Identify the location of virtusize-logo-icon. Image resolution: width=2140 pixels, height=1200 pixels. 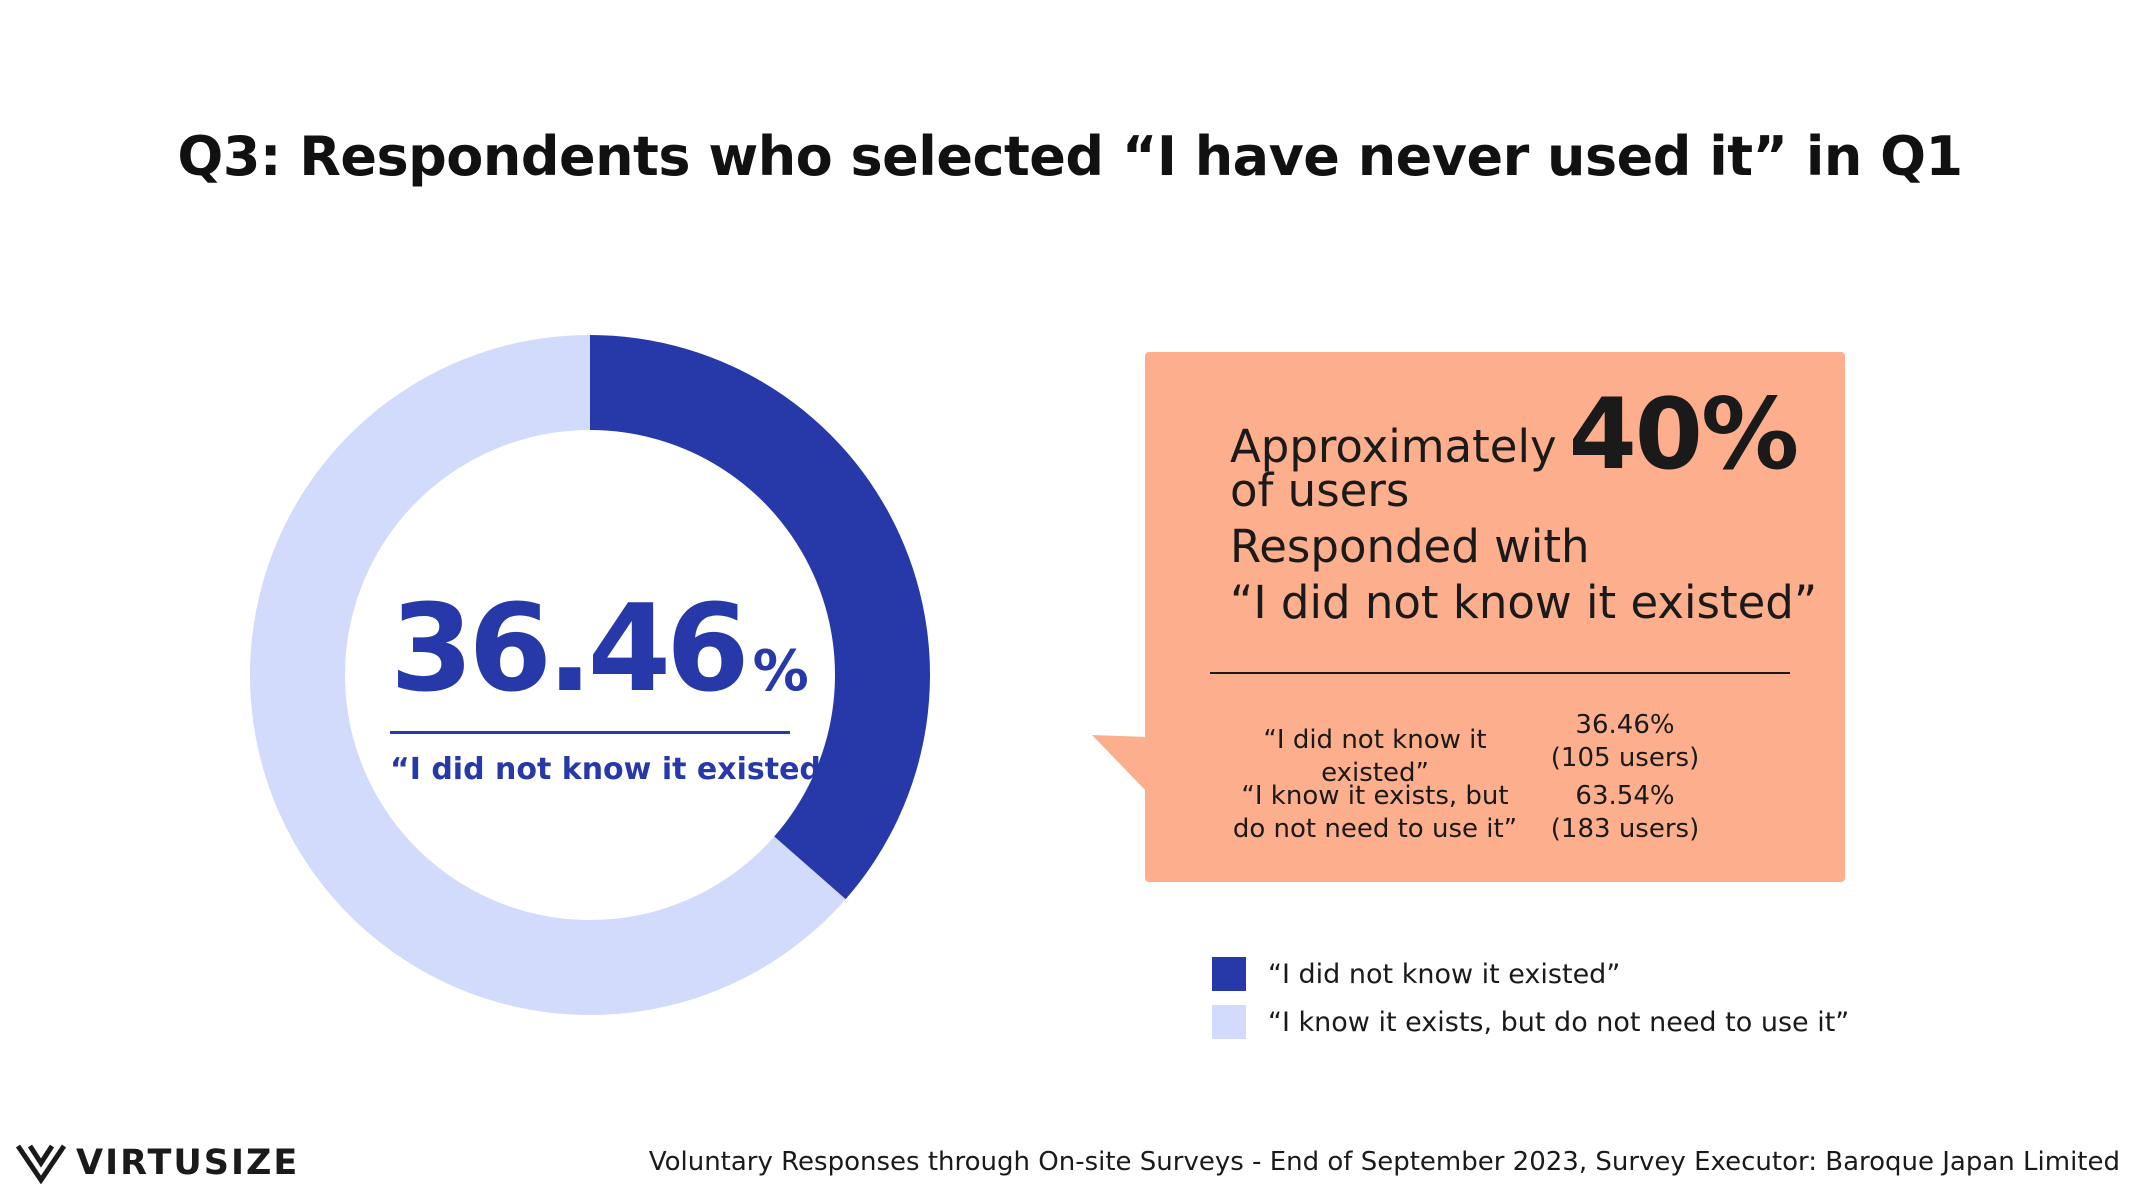
(41, 1164).